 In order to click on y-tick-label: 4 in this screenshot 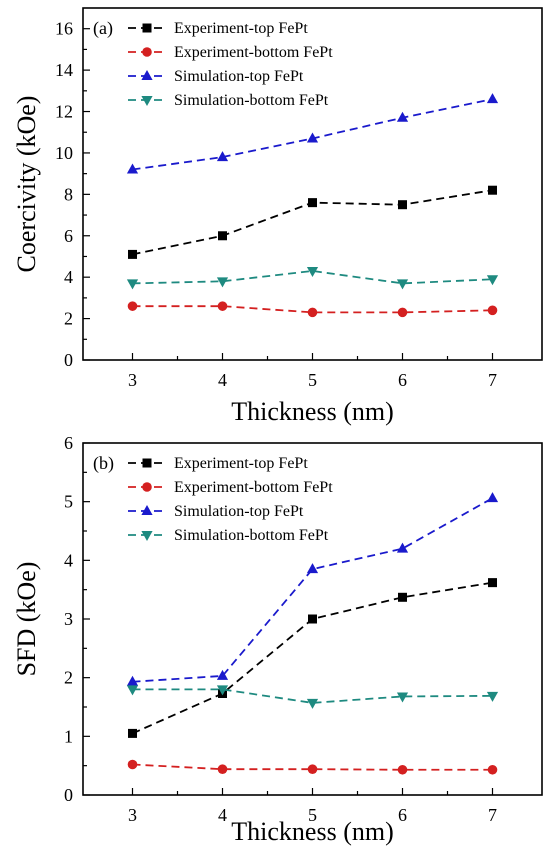, I will do `click(68, 560)`.